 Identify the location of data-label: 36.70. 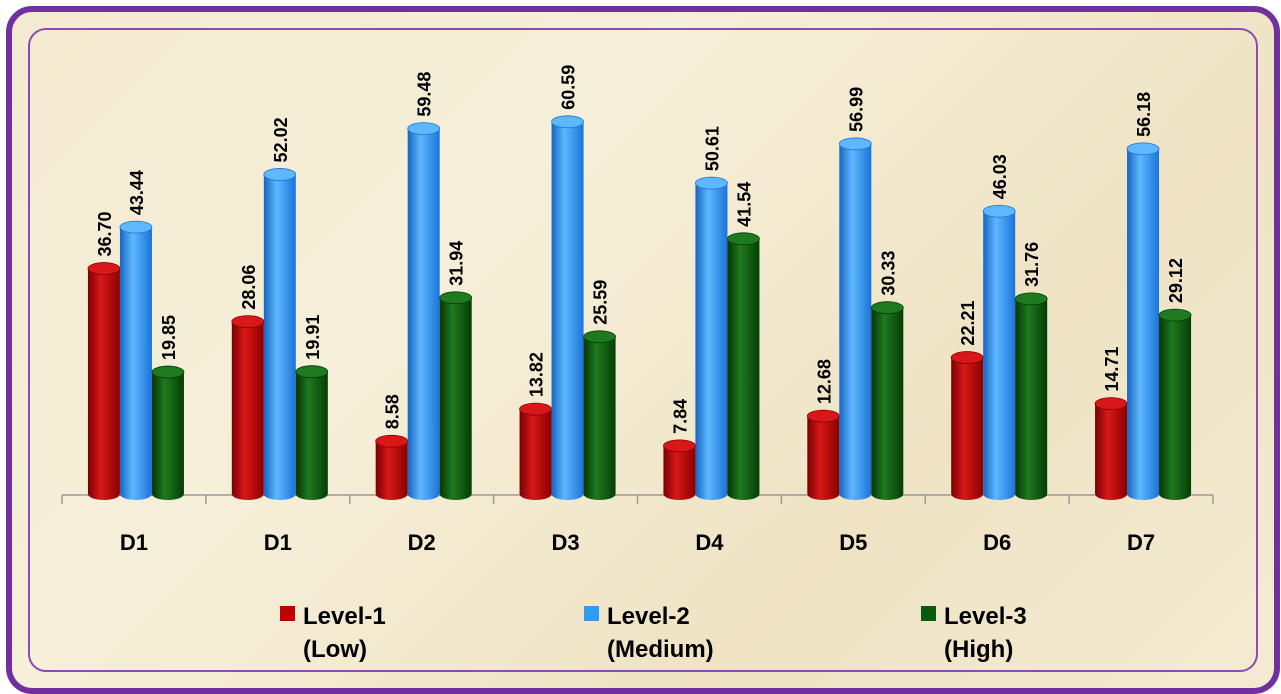
(105, 234).